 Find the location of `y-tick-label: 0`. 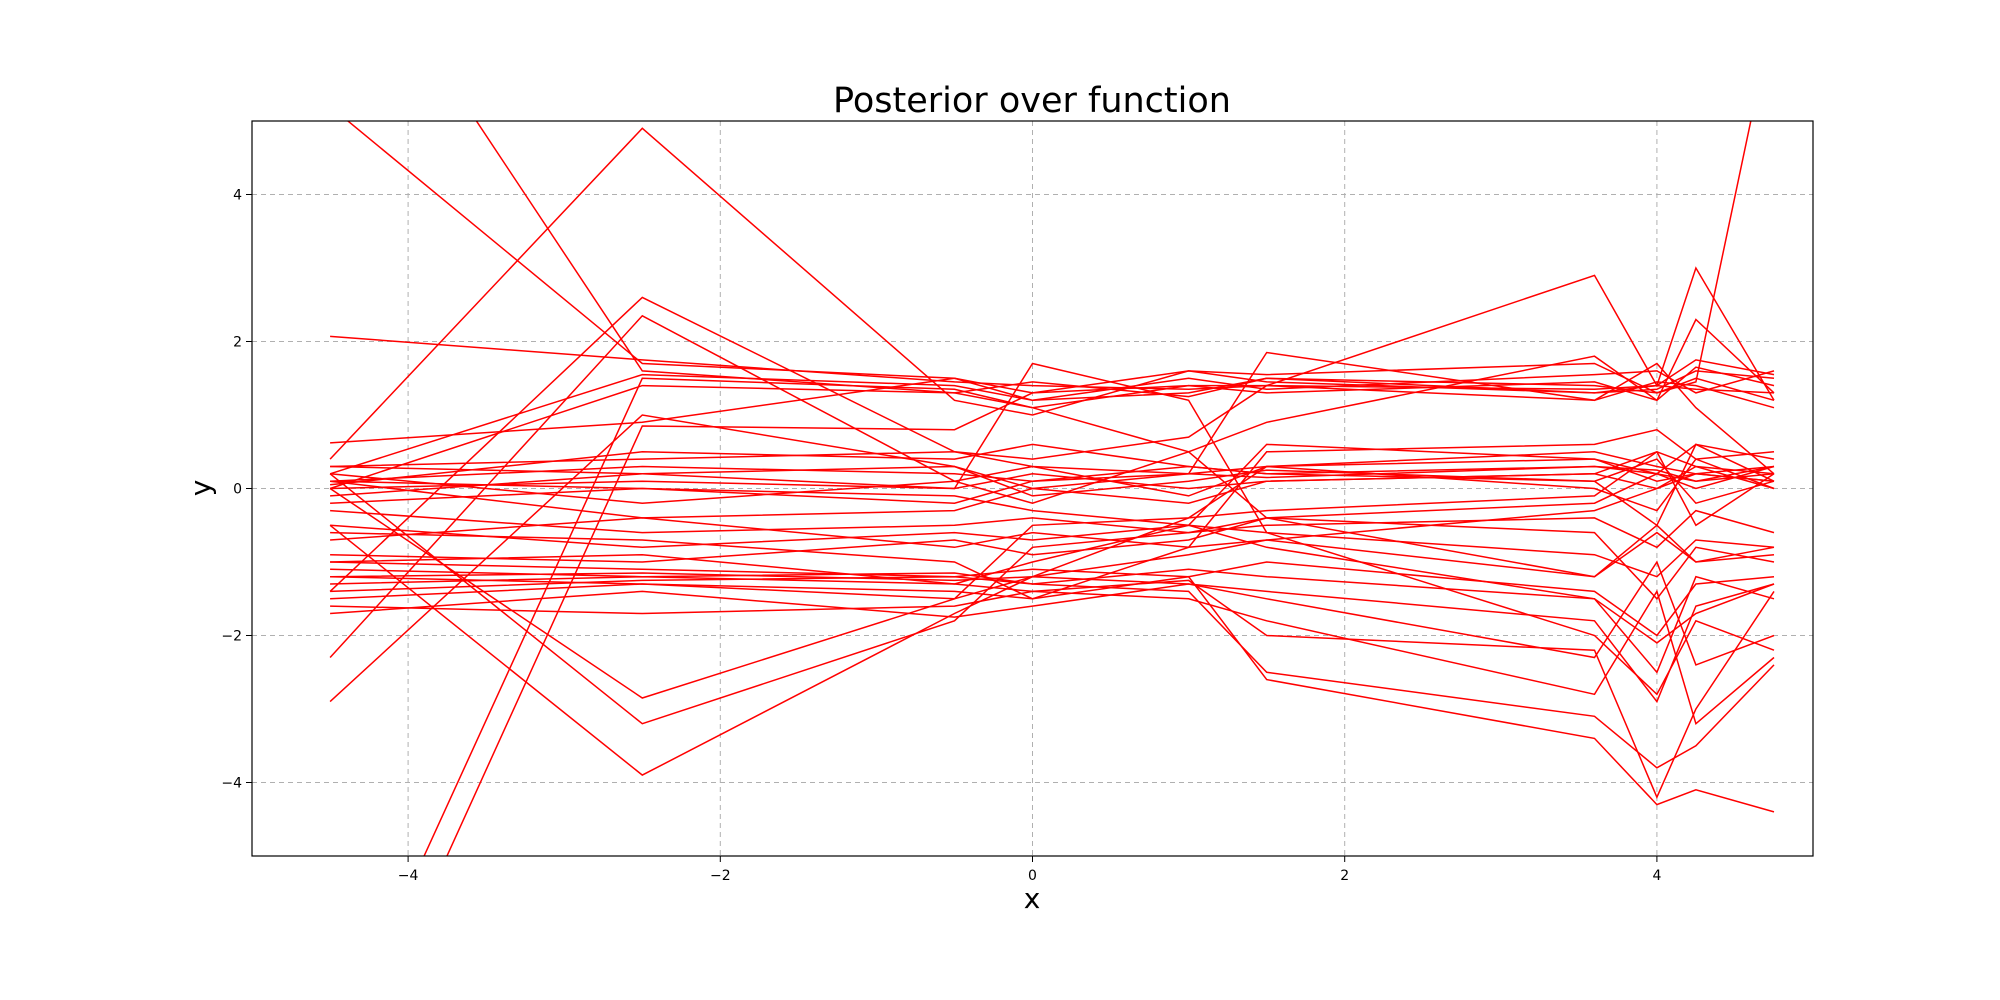

y-tick-label: 0 is located at coordinates (237, 490).